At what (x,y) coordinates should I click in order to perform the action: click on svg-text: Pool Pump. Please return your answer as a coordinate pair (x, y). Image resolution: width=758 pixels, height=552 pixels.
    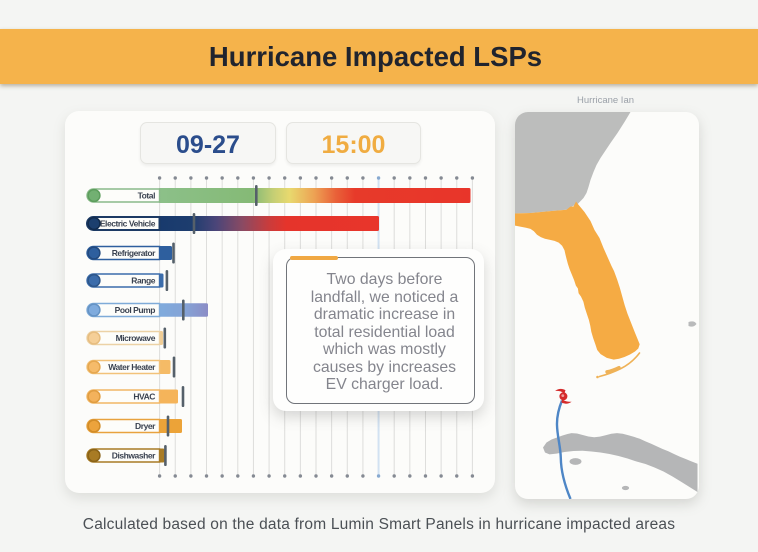
    Looking at the image, I should click on (135, 310).